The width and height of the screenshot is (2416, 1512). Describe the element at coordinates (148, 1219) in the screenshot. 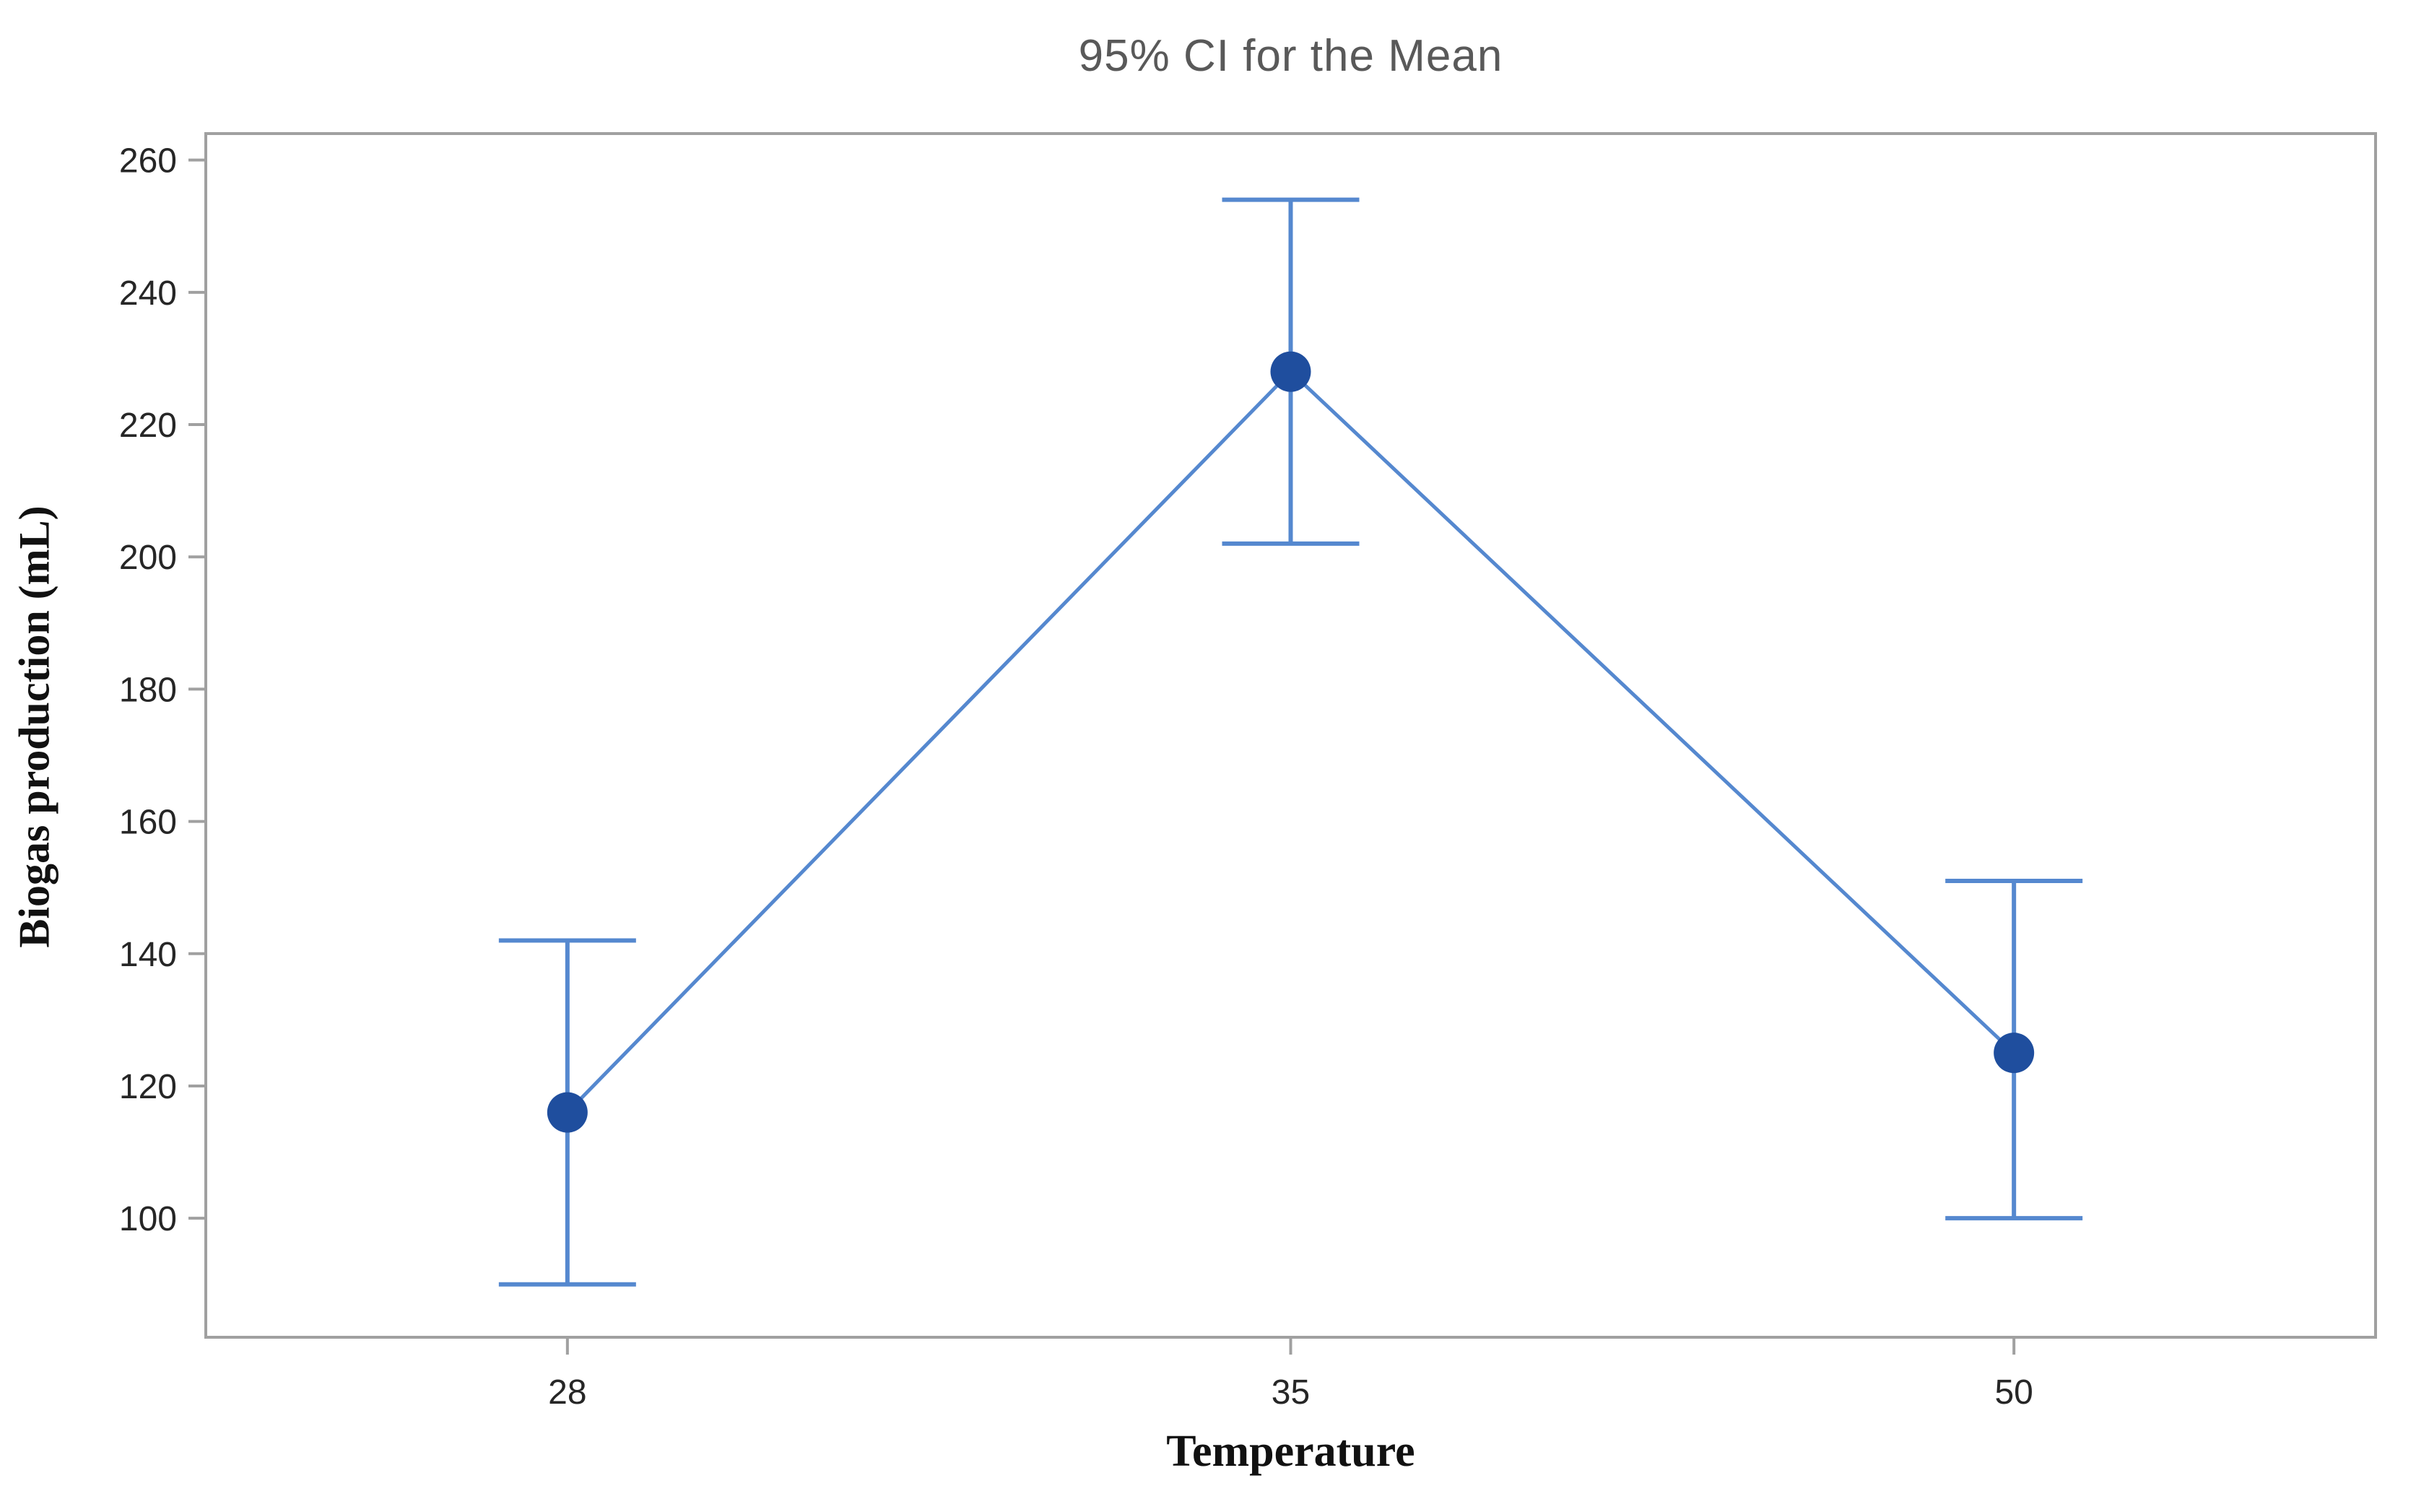

I see `y-tick-label: 100` at that location.